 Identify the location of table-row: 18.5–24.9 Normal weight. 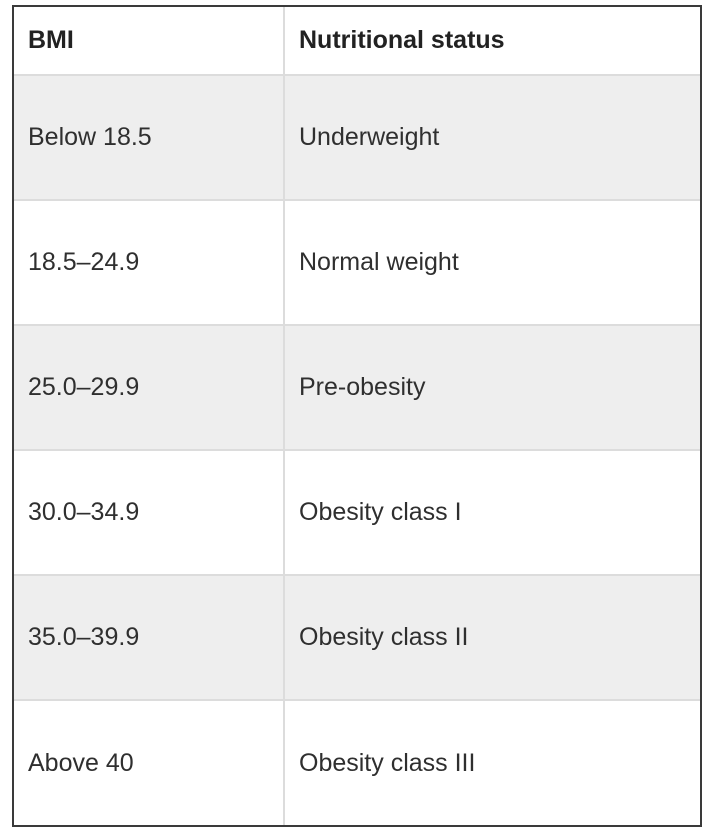
(357, 262).